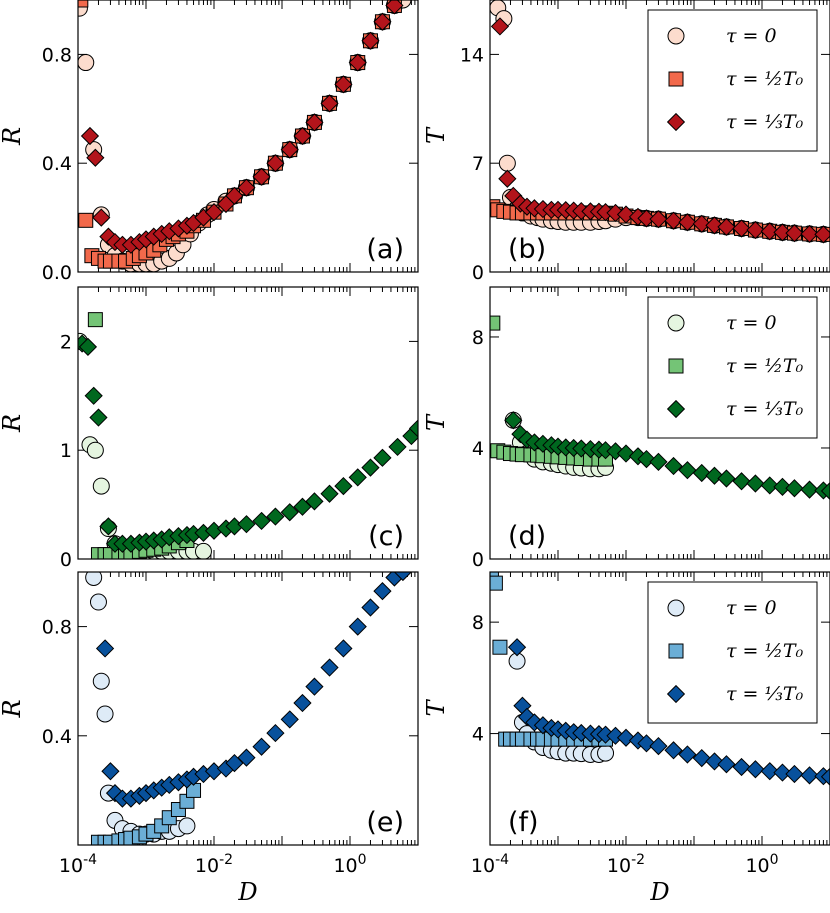 The image size is (830, 913). Describe the element at coordinates (732, 652) in the screenshot. I see `legend: τ = 0 τ = ½T₀ τ = ⅓T₀` at that location.